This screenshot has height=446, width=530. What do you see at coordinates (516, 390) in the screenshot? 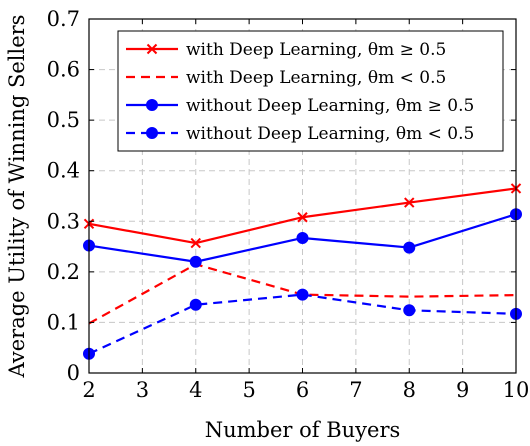
I see `x-tick-label: 10` at bounding box center [516, 390].